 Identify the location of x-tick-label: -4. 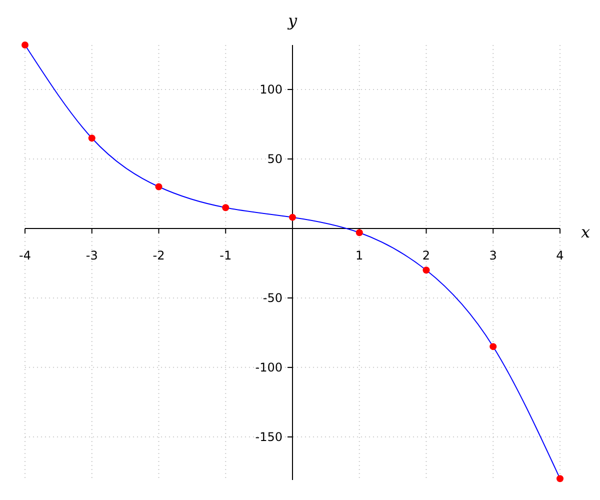
(25, 255).